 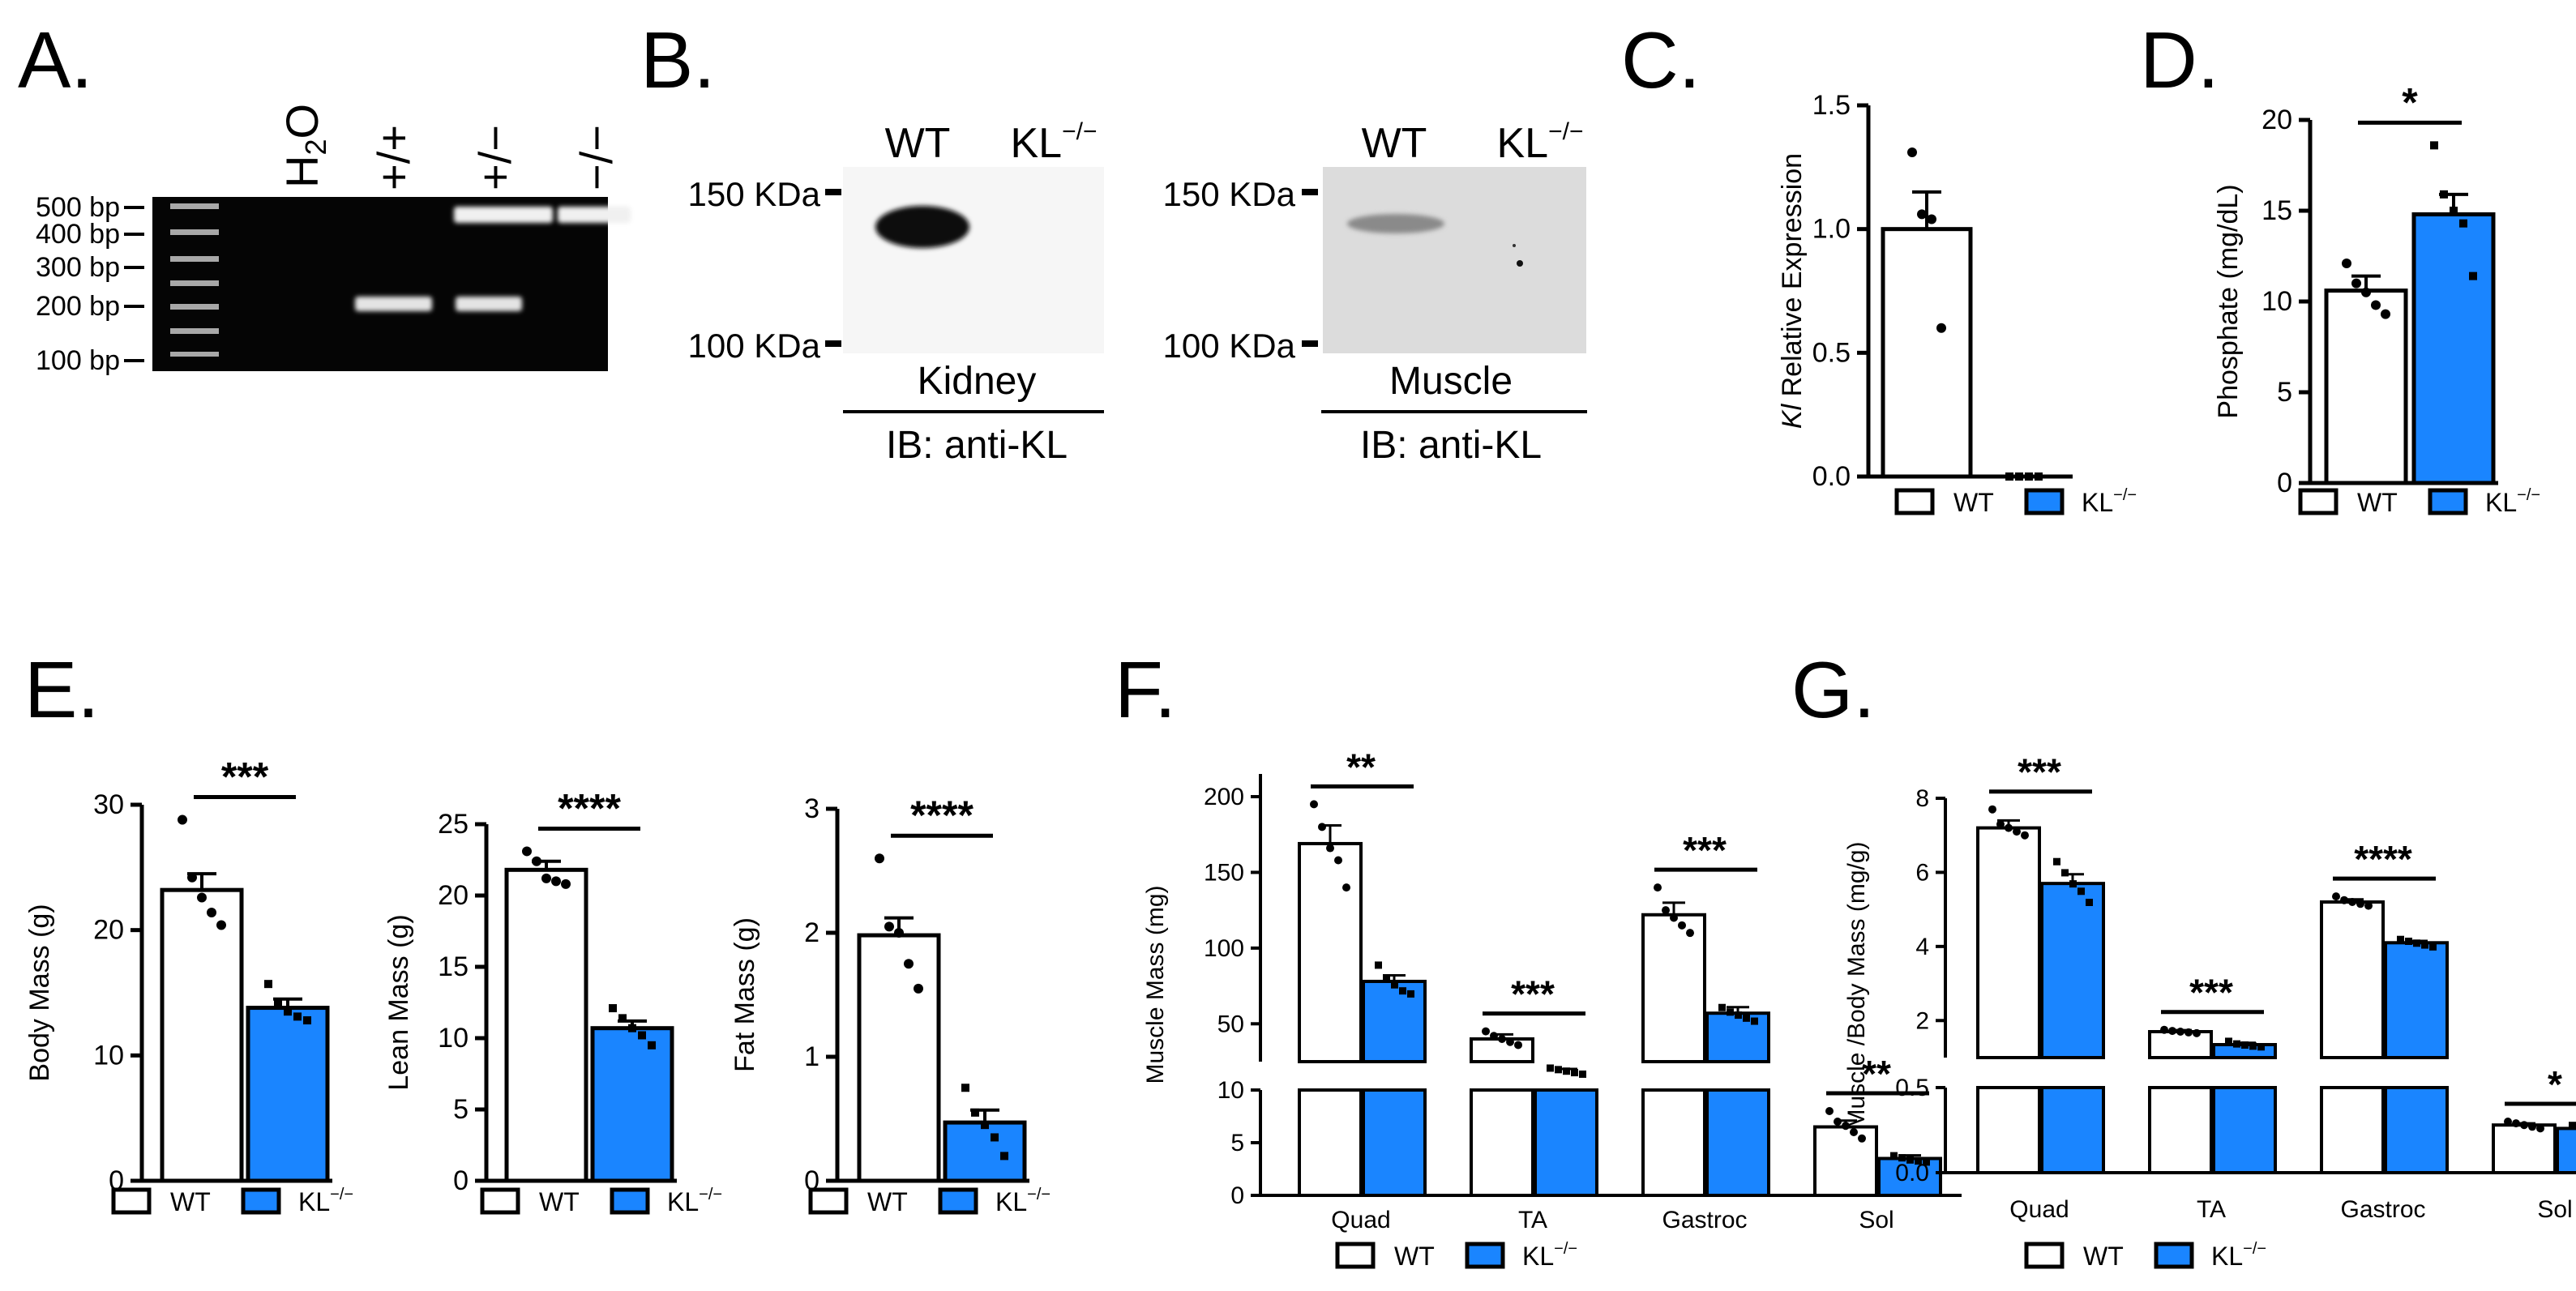 I want to click on tissue-label: Kidney, so click(x=977, y=382).